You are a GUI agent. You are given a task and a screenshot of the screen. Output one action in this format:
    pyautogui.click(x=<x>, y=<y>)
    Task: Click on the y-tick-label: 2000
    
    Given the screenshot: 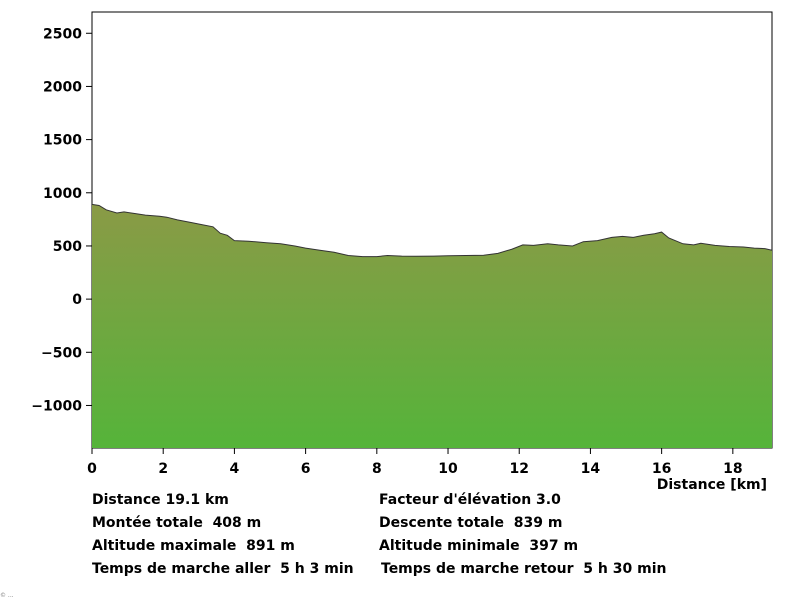 What is the action you would take?
    pyautogui.click(x=62, y=87)
    